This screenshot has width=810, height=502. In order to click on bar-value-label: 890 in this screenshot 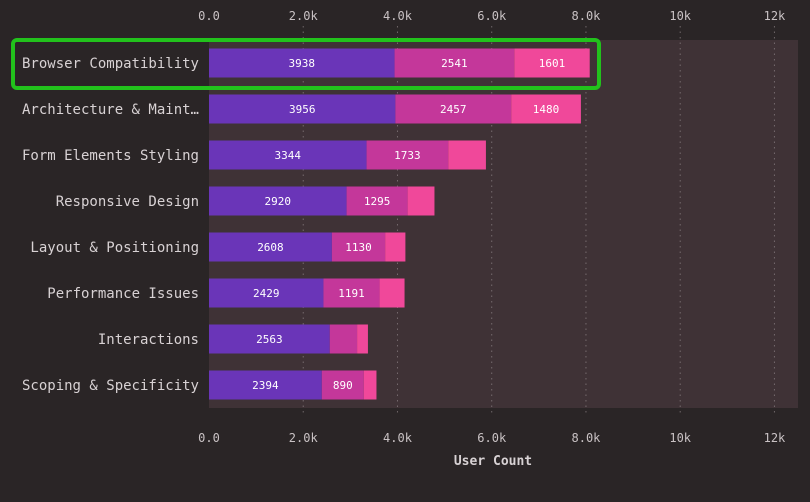, I will do `click(343, 385)`.